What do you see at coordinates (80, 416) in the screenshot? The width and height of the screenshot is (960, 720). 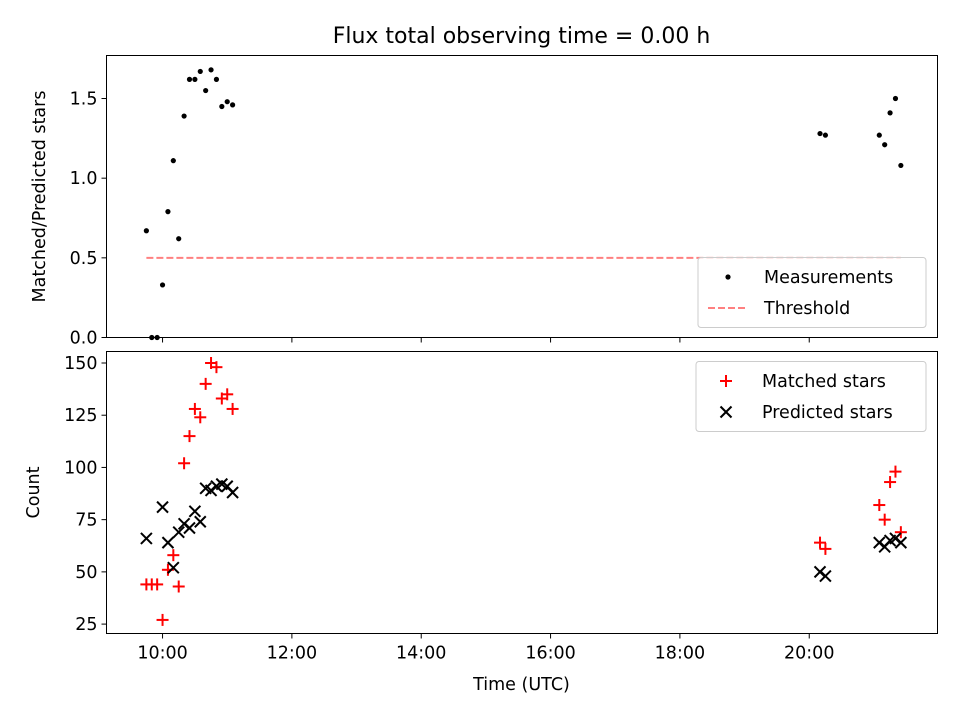 I see `y-tick-label: 125` at bounding box center [80, 416].